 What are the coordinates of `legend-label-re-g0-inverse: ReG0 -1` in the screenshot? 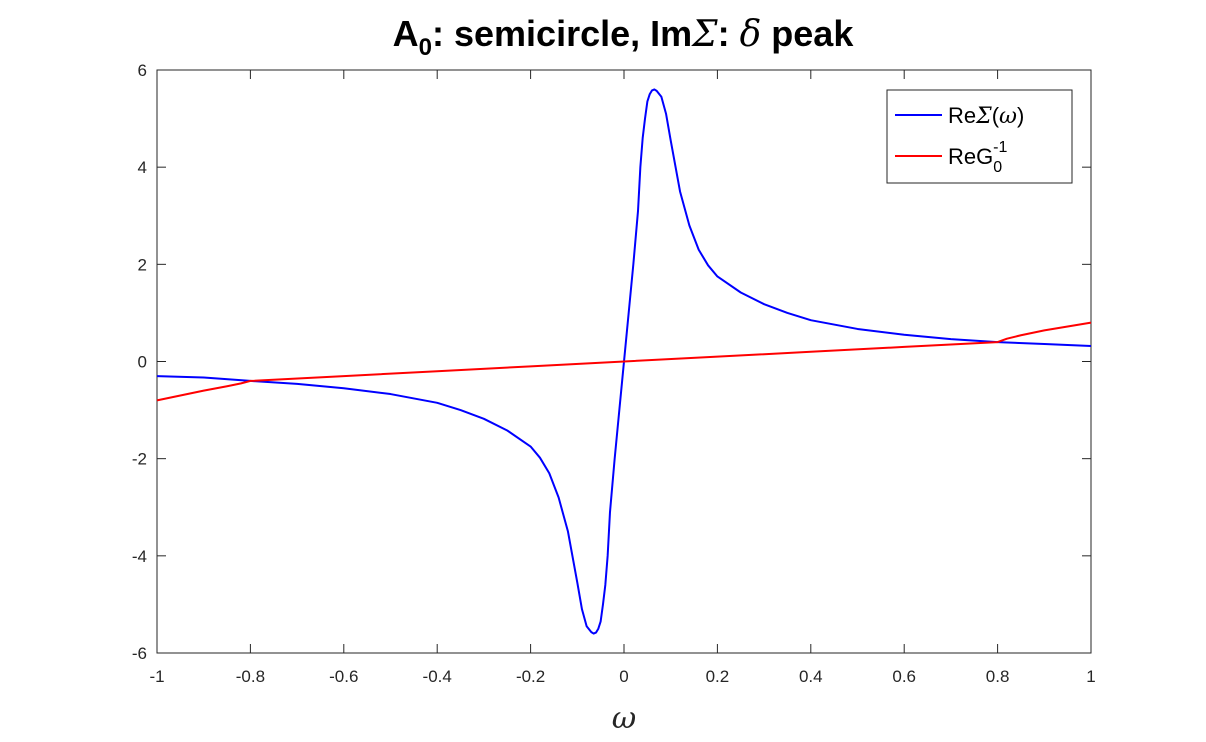 It's located at (977, 157).